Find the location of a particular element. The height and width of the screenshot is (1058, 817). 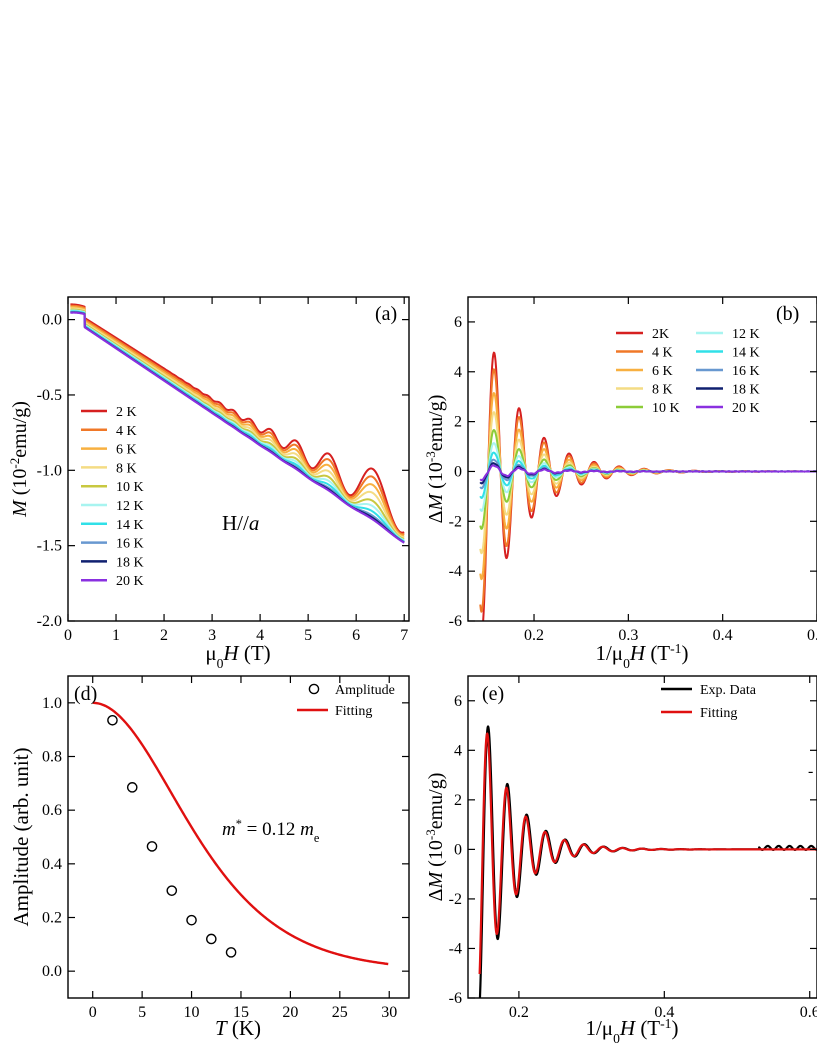

x-tick-label: 0.6 is located at coordinates (808, 1012).